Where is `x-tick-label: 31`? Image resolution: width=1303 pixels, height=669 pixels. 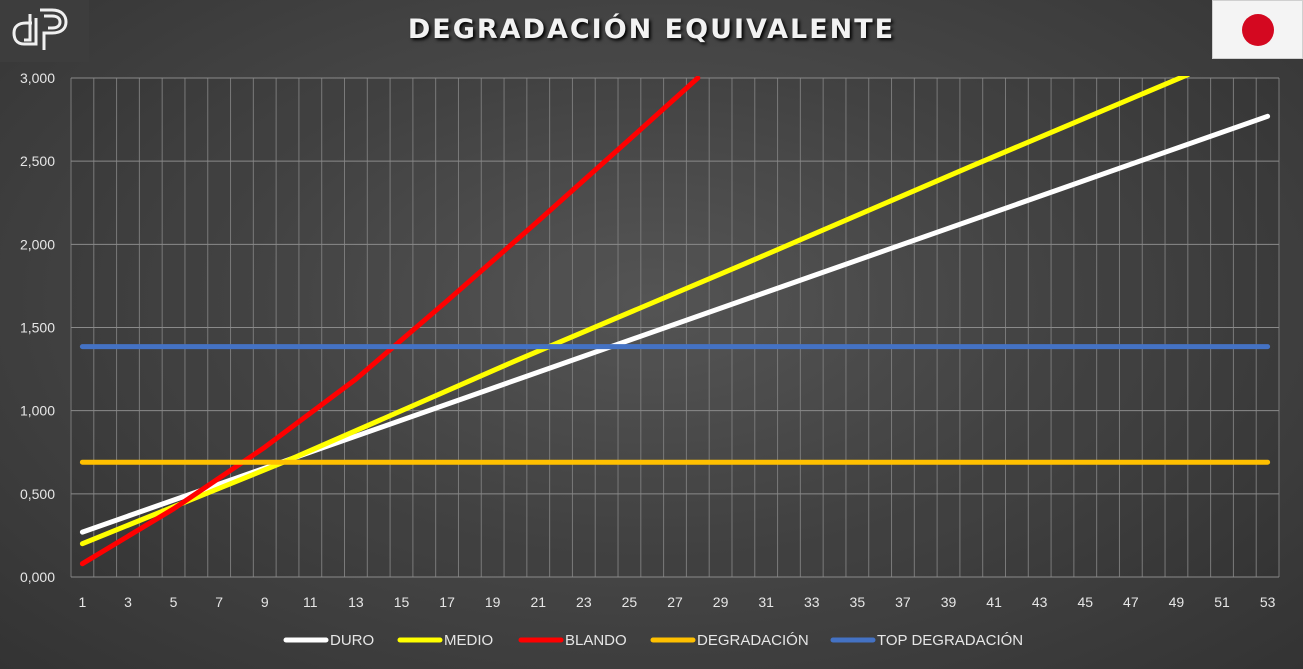
x-tick-label: 31 is located at coordinates (766, 602).